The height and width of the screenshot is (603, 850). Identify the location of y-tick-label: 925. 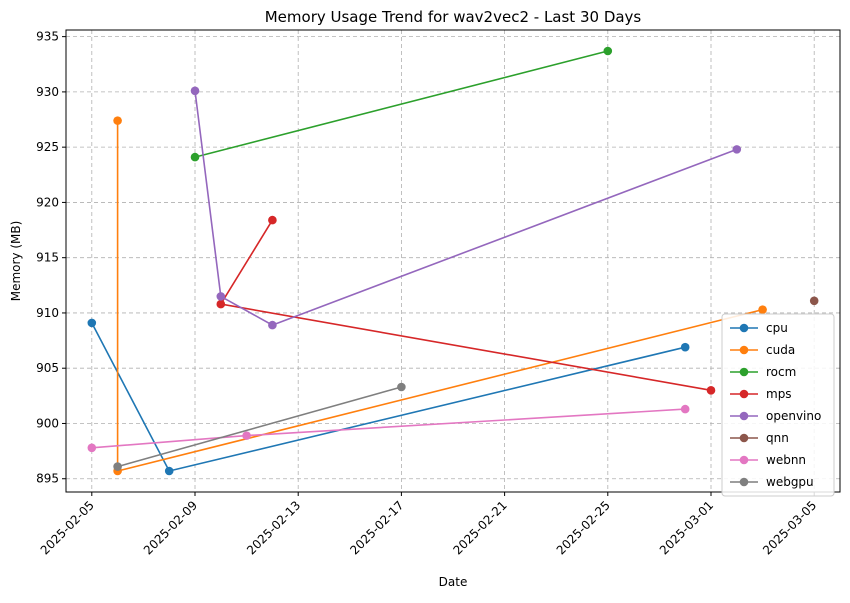
(47, 147).